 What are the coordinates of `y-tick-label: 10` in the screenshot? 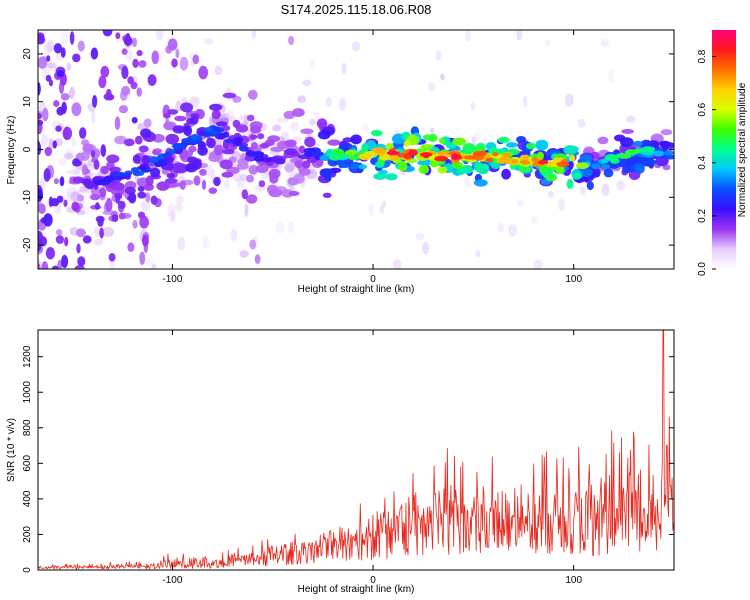 It's located at (27, 102).